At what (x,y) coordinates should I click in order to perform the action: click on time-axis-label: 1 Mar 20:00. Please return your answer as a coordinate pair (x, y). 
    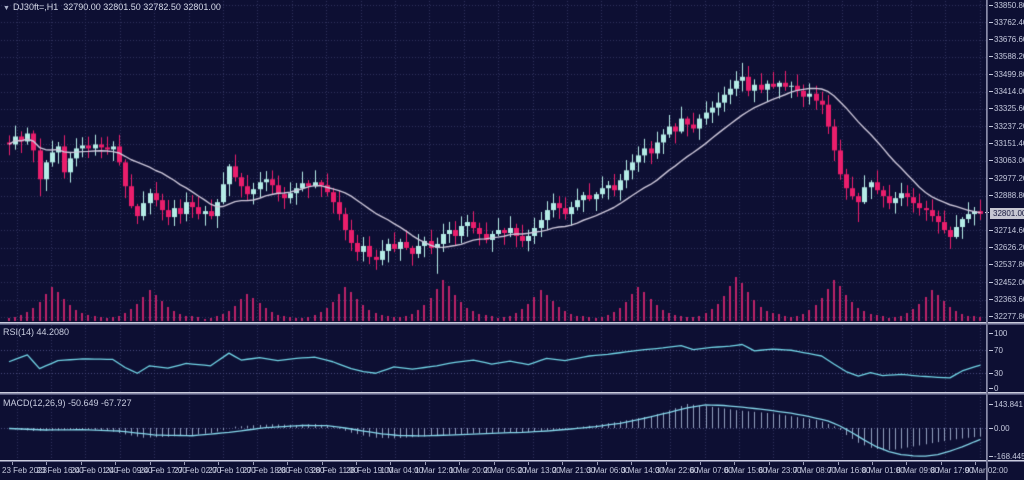
    Looking at the image, I should click on (470, 468).